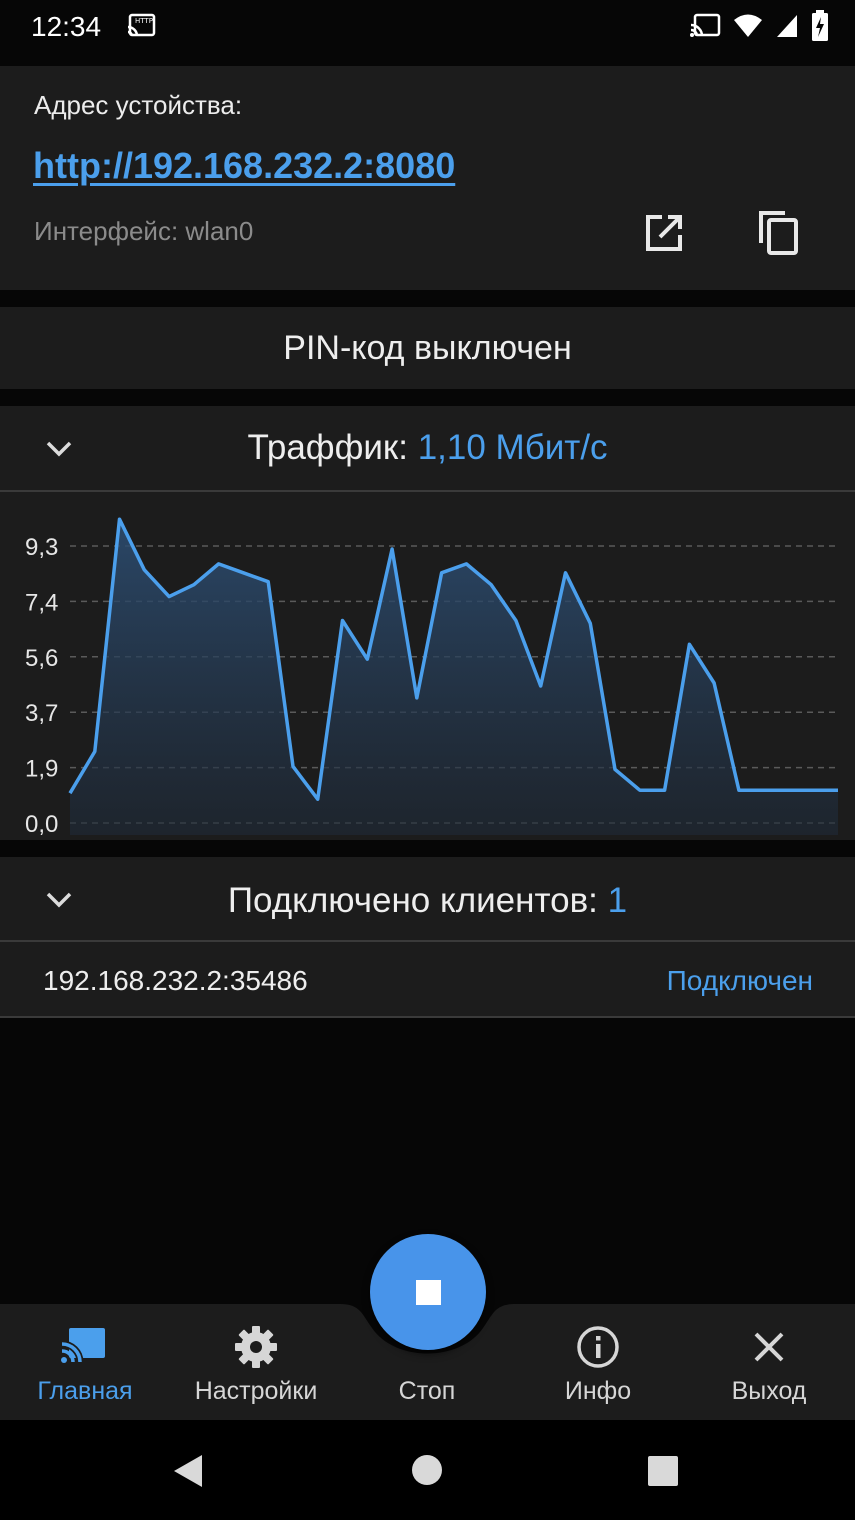 The width and height of the screenshot is (855, 1520). I want to click on bottom-nav-background, so click(427, 1362).